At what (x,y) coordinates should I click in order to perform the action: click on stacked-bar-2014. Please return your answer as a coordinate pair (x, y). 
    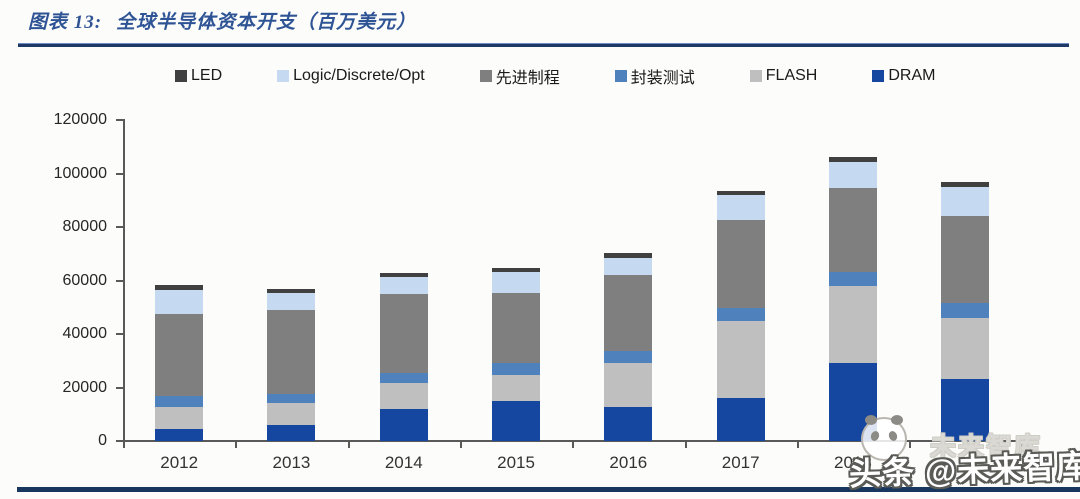
    Looking at the image, I should click on (403, 357).